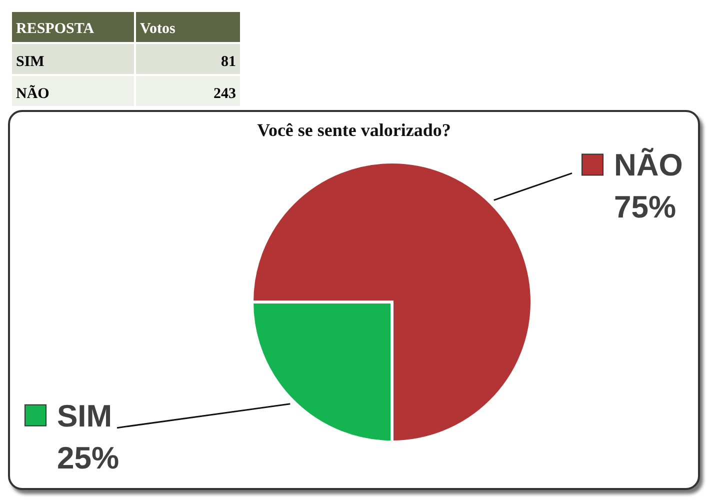 The height and width of the screenshot is (500, 710). What do you see at coordinates (84, 416) in the screenshot?
I see `legend-label: SIM` at bounding box center [84, 416].